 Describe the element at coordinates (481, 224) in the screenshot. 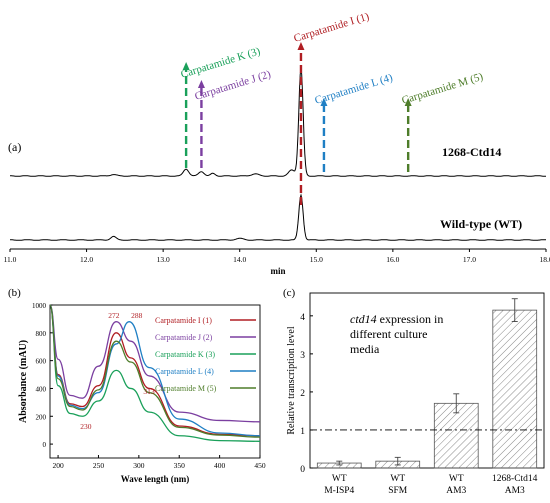

I see `trace-label-wild-type: Wild-type (WT)` at that location.